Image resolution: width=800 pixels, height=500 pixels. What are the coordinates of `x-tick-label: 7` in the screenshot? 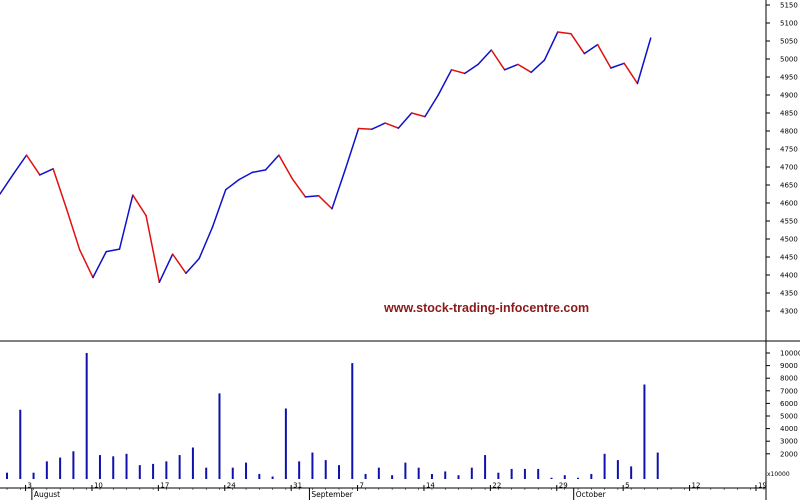 It's located at (362, 486).